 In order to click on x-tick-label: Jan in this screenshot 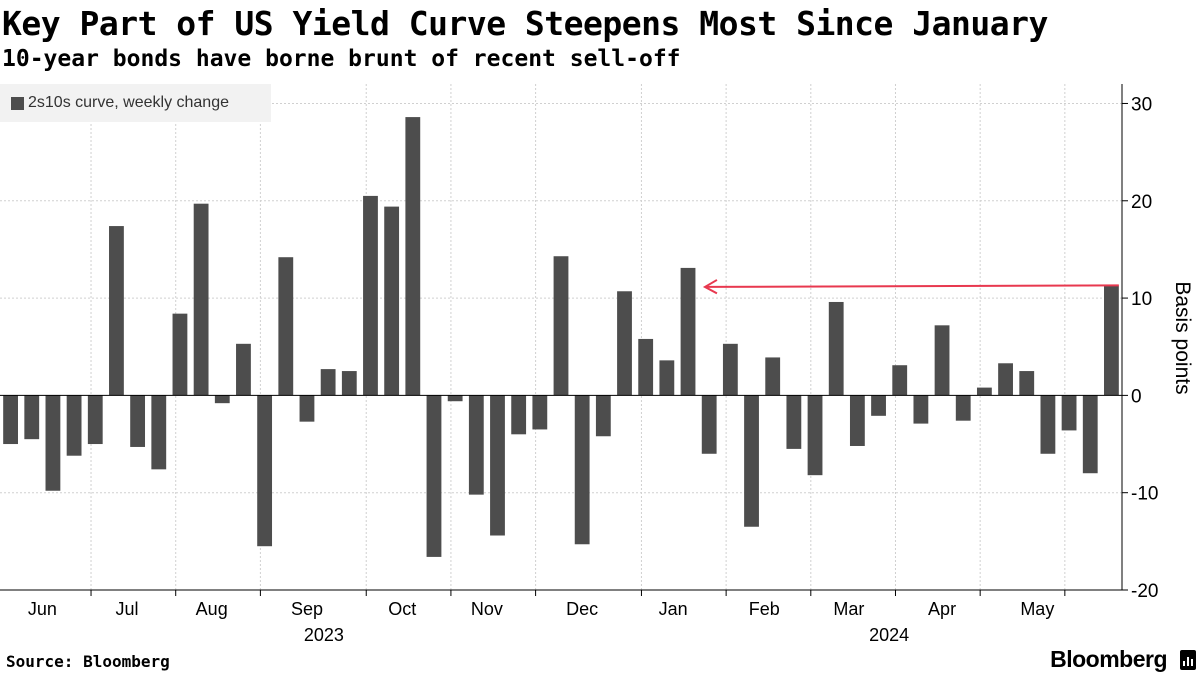, I will do `click(673, 609)`.